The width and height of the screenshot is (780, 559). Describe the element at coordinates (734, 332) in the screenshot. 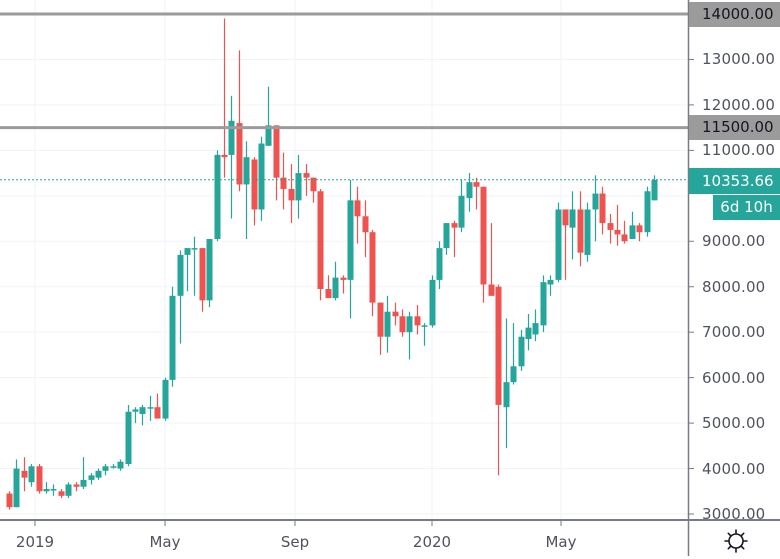

I see `price-axis-label: 7000.00` at that location.